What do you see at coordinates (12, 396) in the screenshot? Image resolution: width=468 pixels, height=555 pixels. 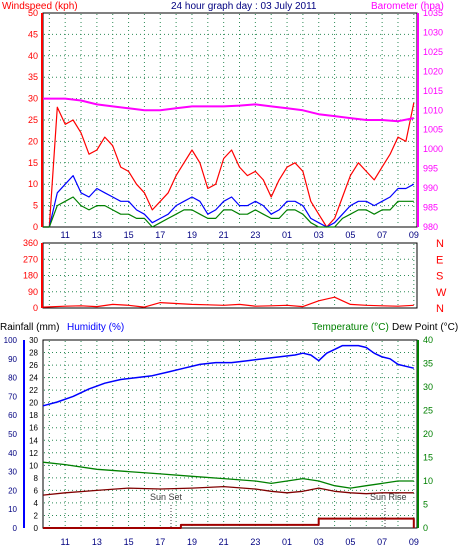 I see `humidity-y-tick-label: 70` at bounding box center [12, 396].